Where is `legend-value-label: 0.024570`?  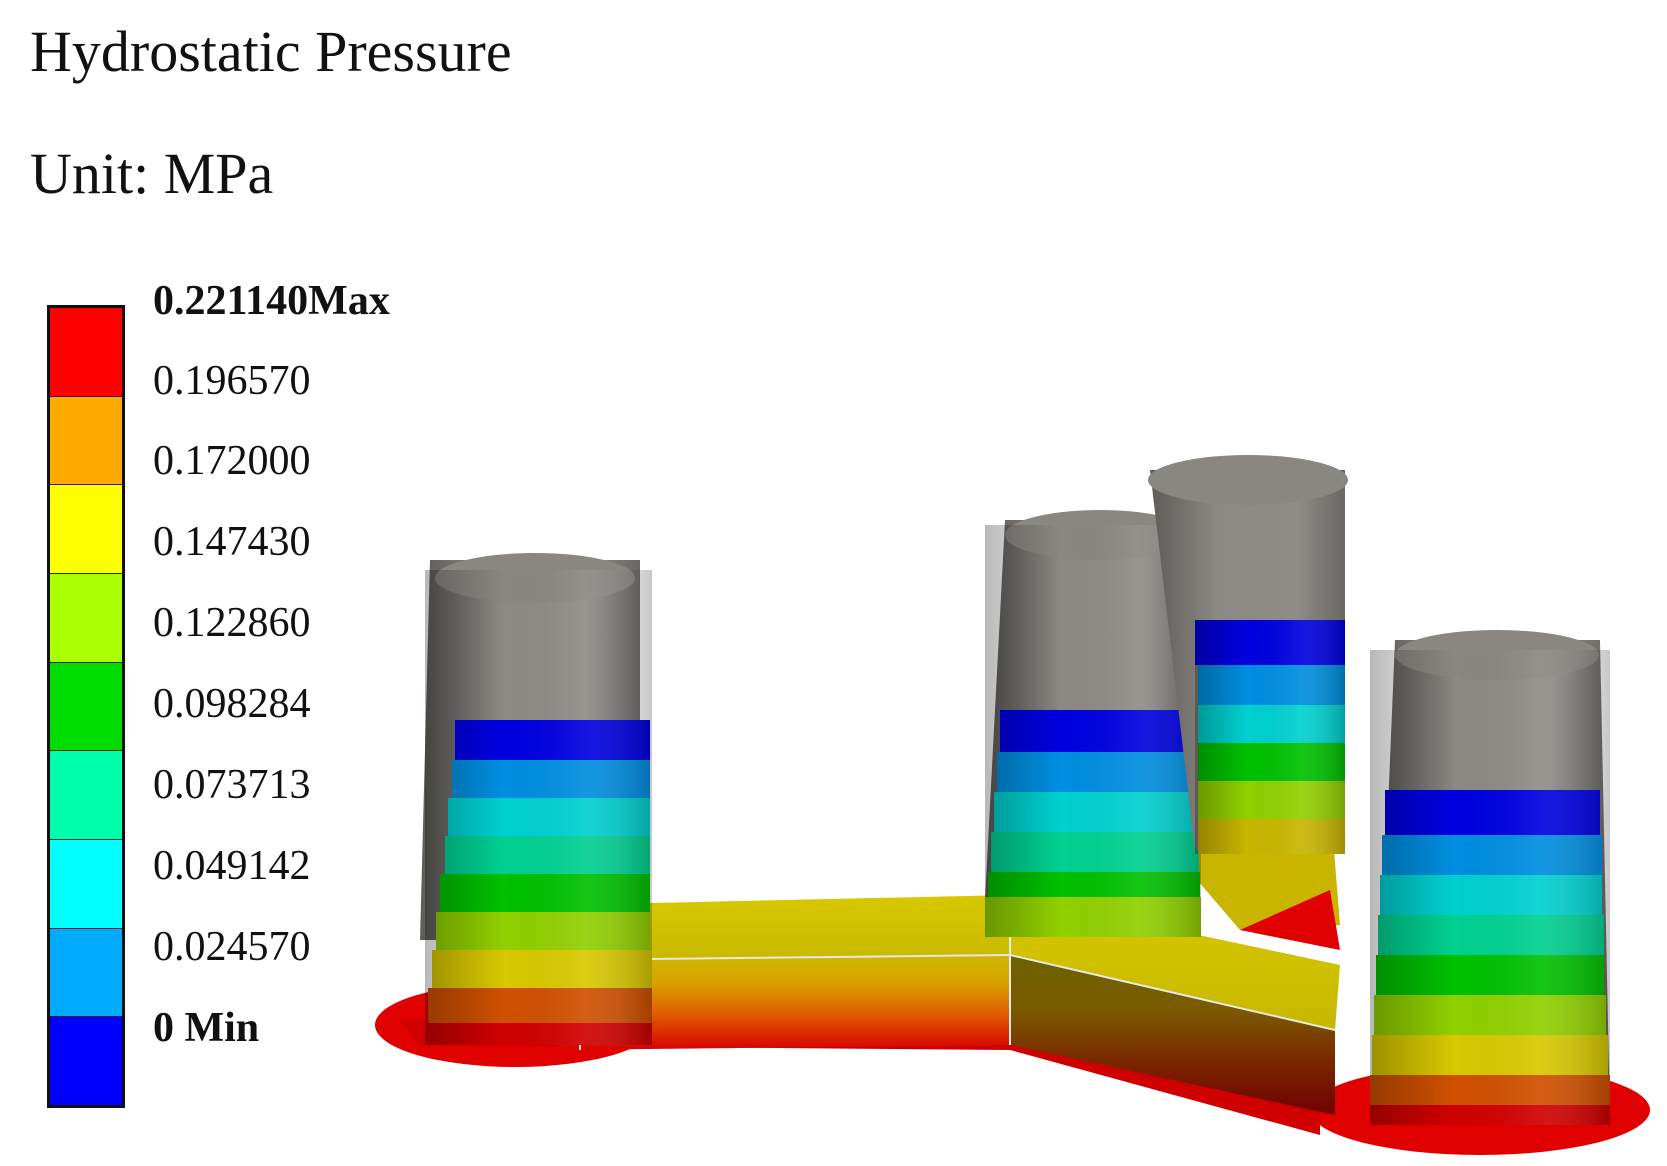 legend-value-label: 0.024570 is located at coordinates (232, 947).